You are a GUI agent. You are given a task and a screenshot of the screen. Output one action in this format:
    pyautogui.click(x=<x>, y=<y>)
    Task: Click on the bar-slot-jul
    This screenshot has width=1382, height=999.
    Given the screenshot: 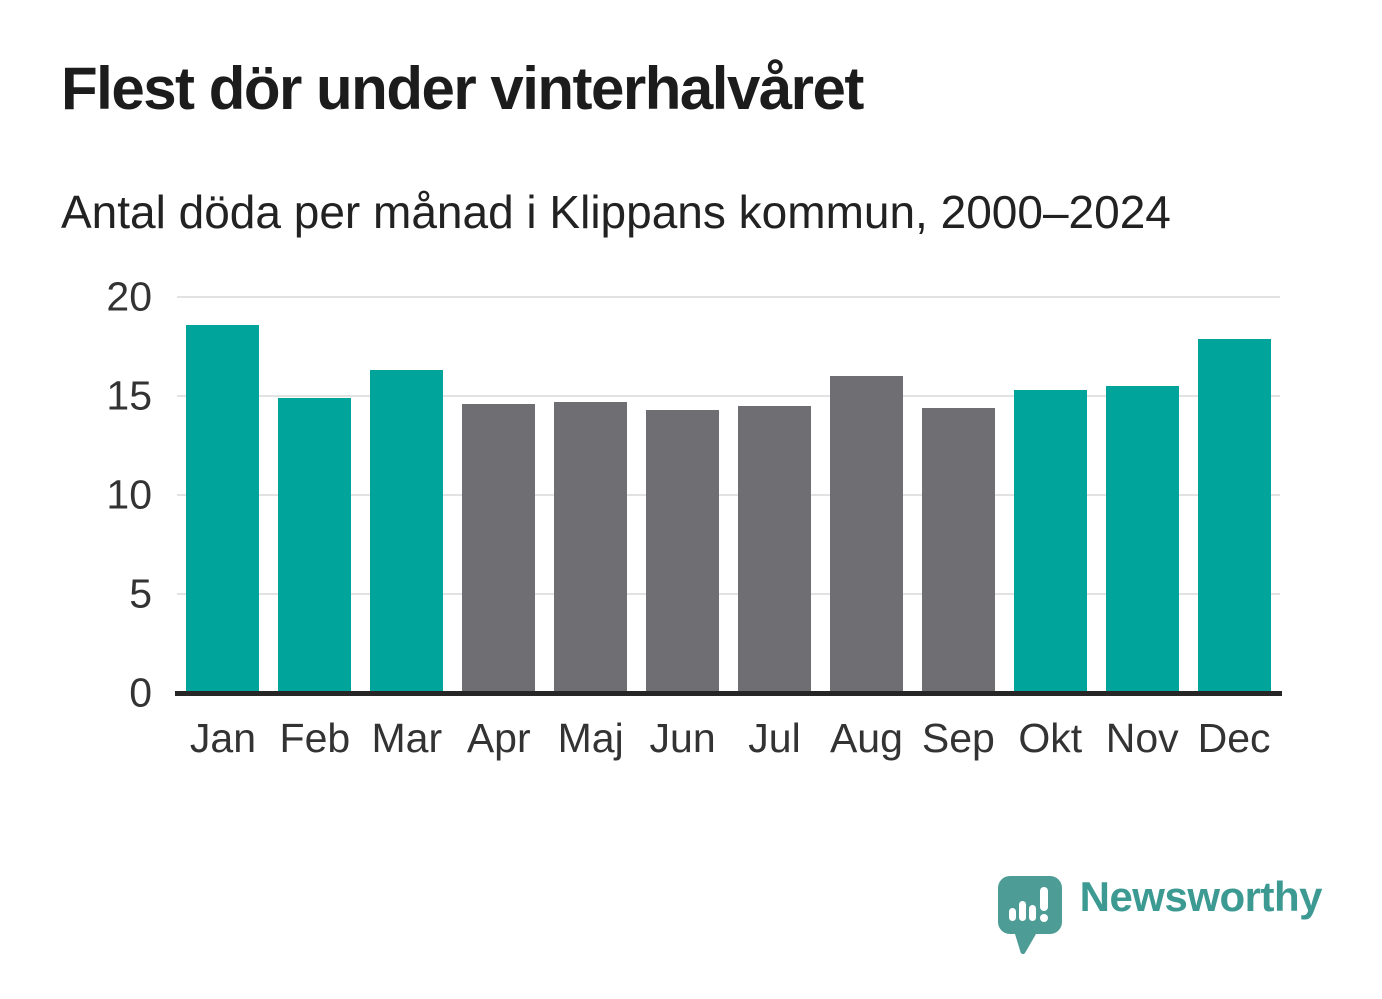 What is the action you would take?
    pyautogui.click(x=775, y=495)
    